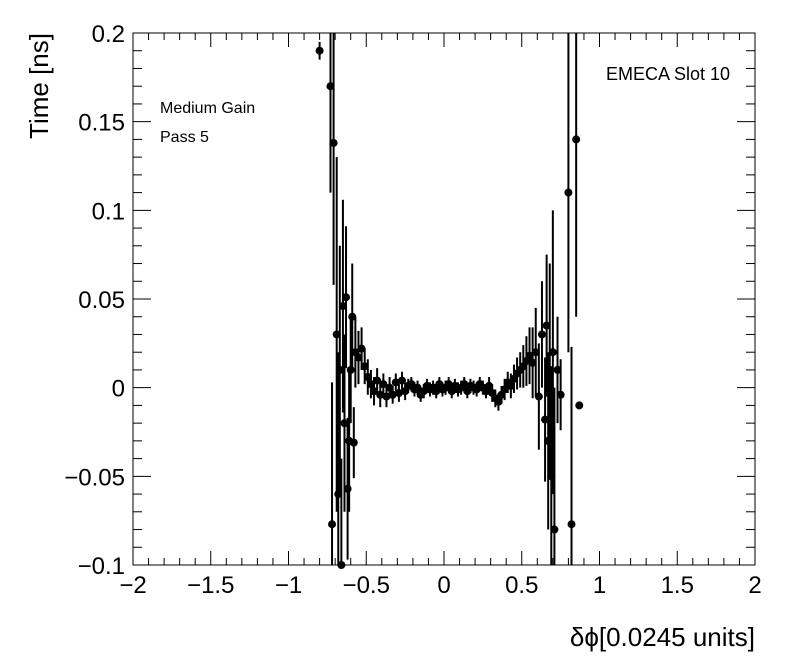  I want to click on y-tick-label: 0.2, so click(108, 34).